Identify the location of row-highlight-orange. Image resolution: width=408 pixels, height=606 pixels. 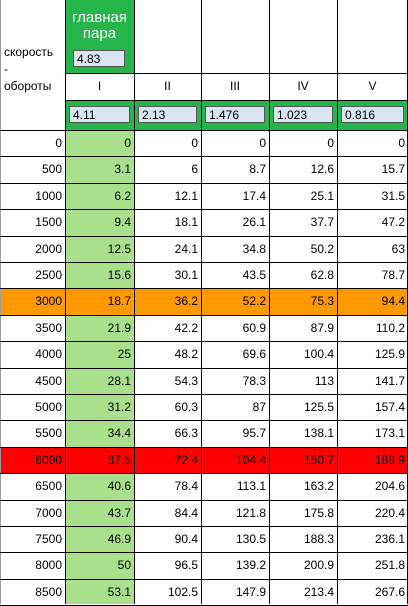
(204, 301).